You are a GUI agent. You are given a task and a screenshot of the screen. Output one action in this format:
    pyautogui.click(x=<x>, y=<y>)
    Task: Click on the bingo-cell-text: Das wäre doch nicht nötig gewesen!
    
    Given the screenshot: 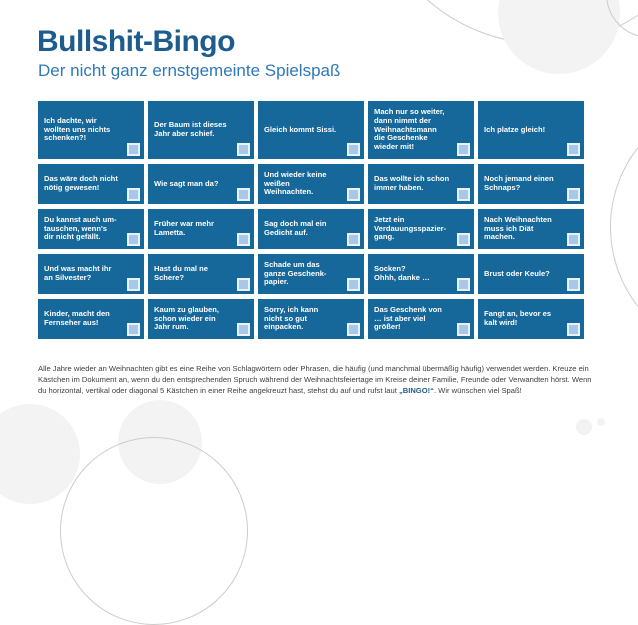 What is the action you would take?
    pyautogui.click(x=81, y=183)
    